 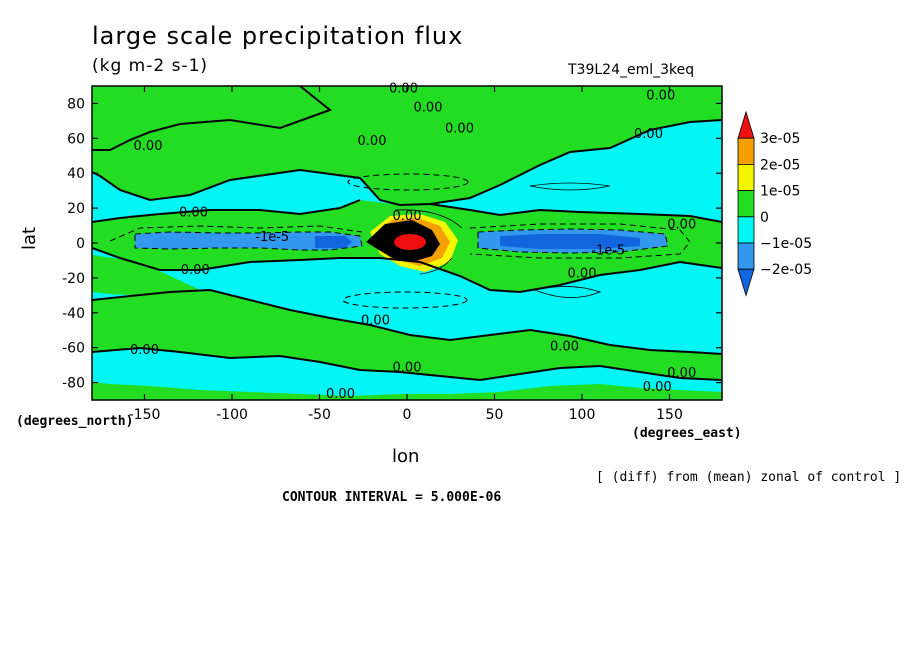 I want to click on field-negative-south-patch, so click(x=407, y=372).